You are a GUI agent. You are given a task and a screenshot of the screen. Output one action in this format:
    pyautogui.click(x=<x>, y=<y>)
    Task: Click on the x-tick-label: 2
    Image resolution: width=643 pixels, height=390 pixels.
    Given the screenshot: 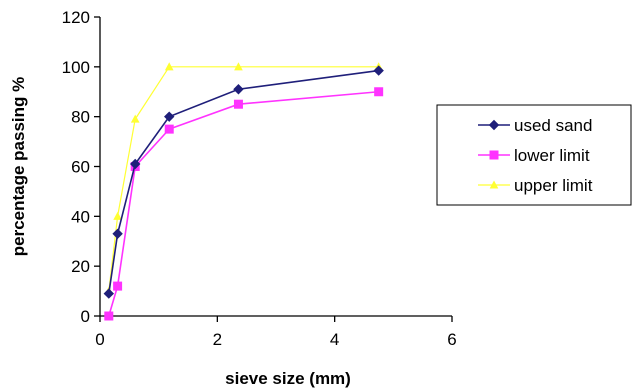 What is the action you would take?
    pyautogui.click(x=217, y=339)
    